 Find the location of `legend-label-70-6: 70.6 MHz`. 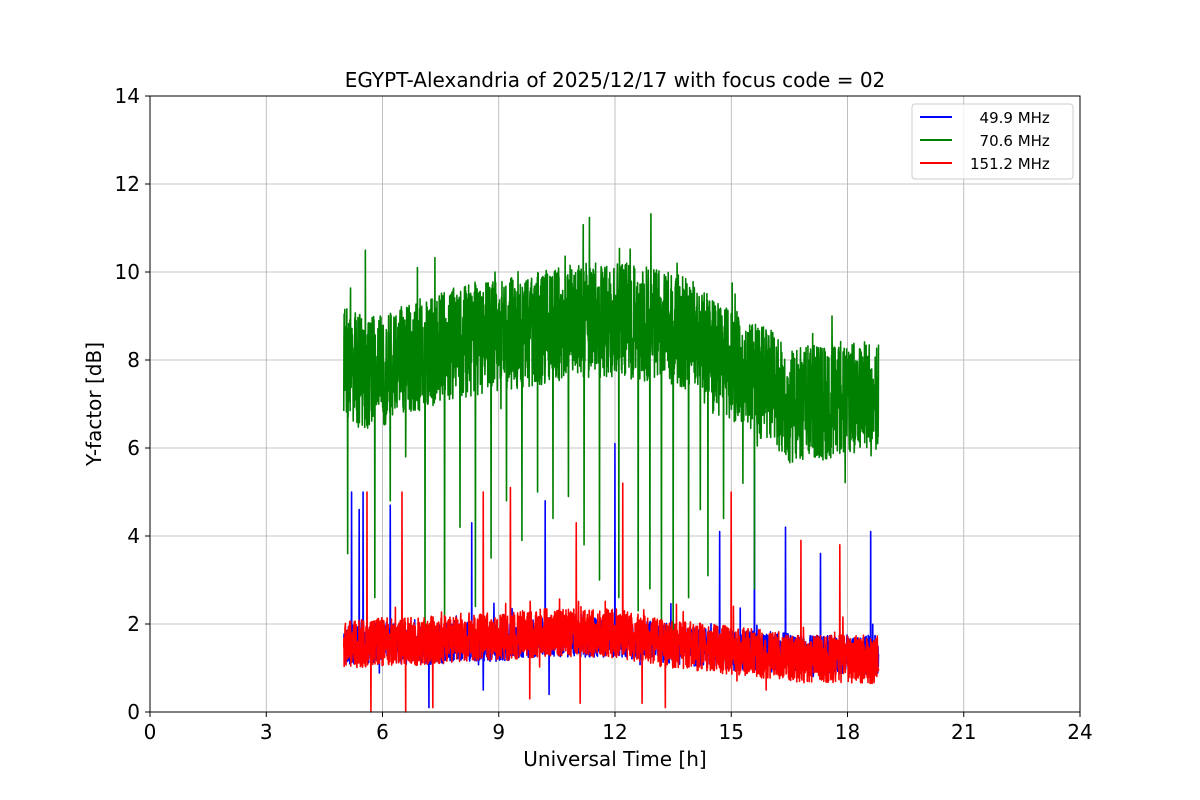

legend-label-70-6: 70.6 MHz is located at coordinates (1010, 141).